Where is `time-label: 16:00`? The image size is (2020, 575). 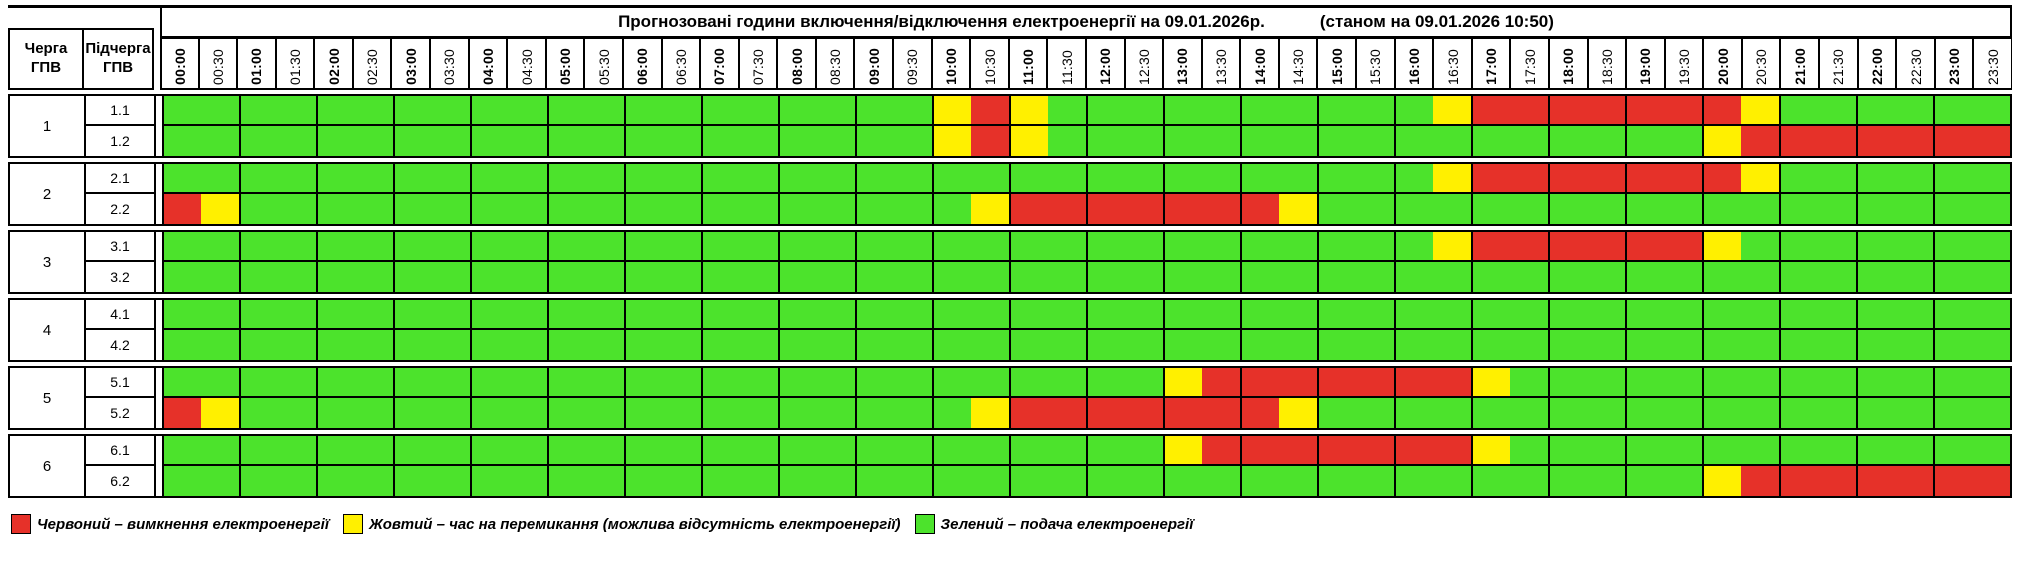 time-label: 16:00 is located at coordinates (1413, 66).